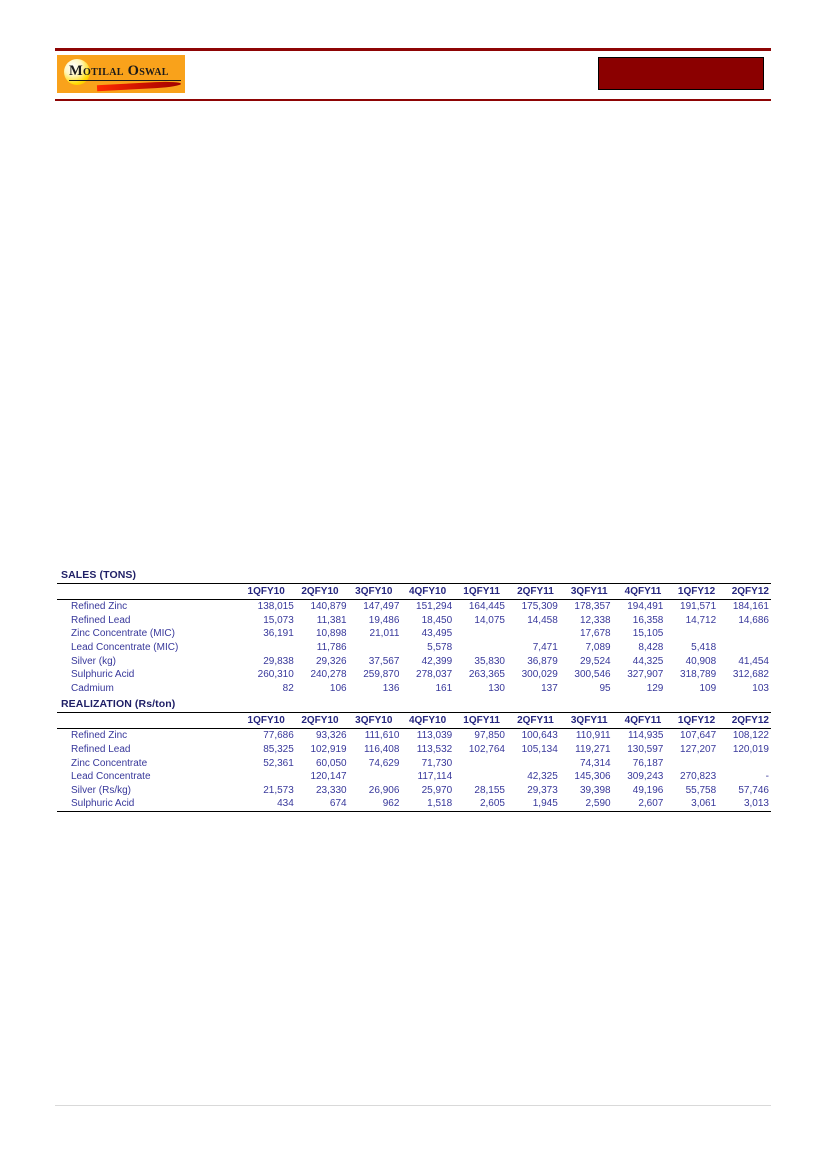 The image size is (827, 1170). What do you see at coordinates (592, 777) in the screenshot?
I see `table-cell: 145,306` at bounding box center [592, 777].